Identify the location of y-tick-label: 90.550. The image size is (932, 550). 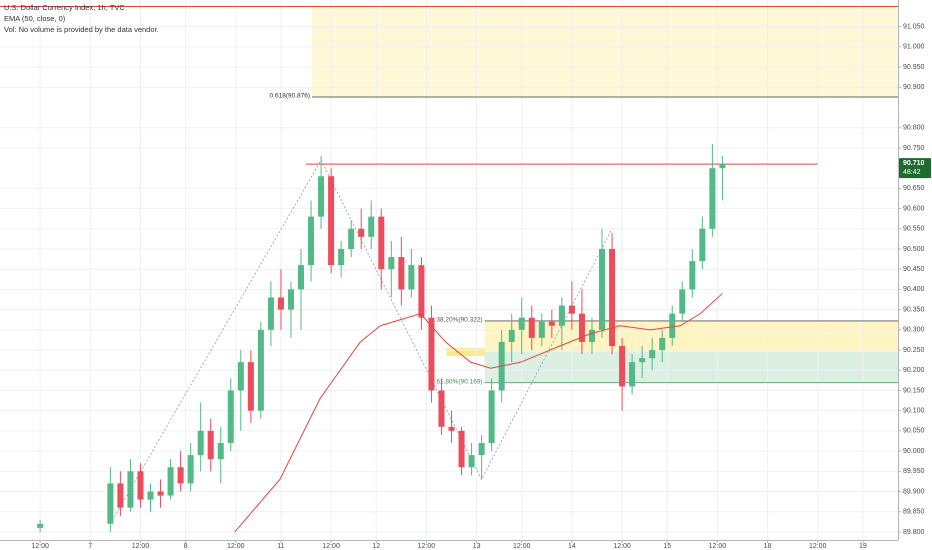
(914, 229).